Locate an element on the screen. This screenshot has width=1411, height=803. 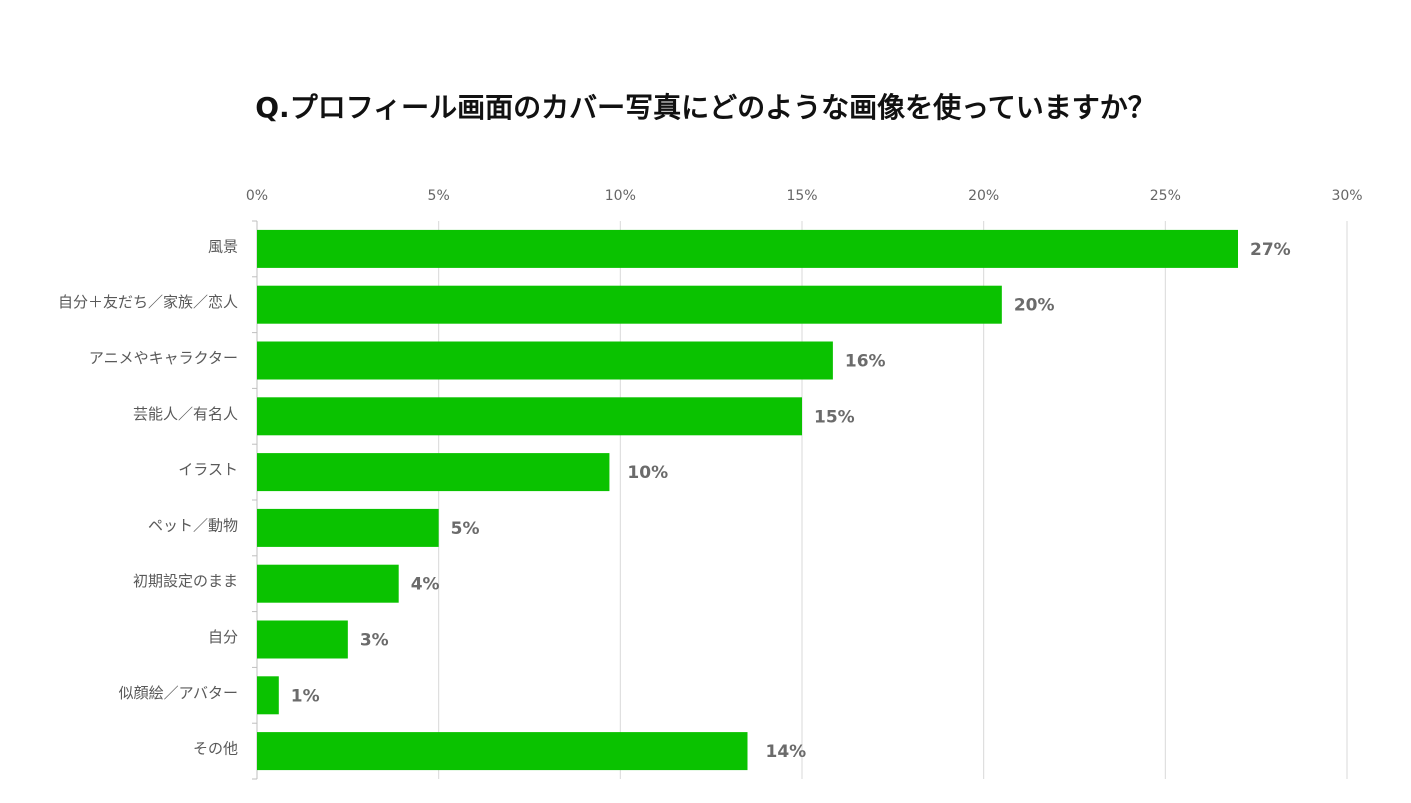
x-tick-label: 30% is located at coordinates (1346, 196).